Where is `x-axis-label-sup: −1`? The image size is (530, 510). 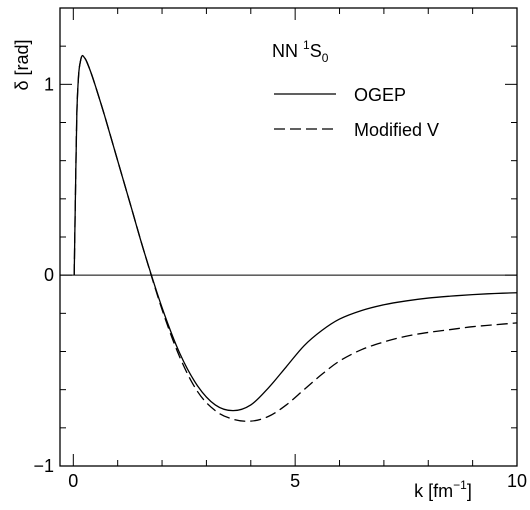
x-axis-label-sup: −1 is located at coordinates (460, 485).